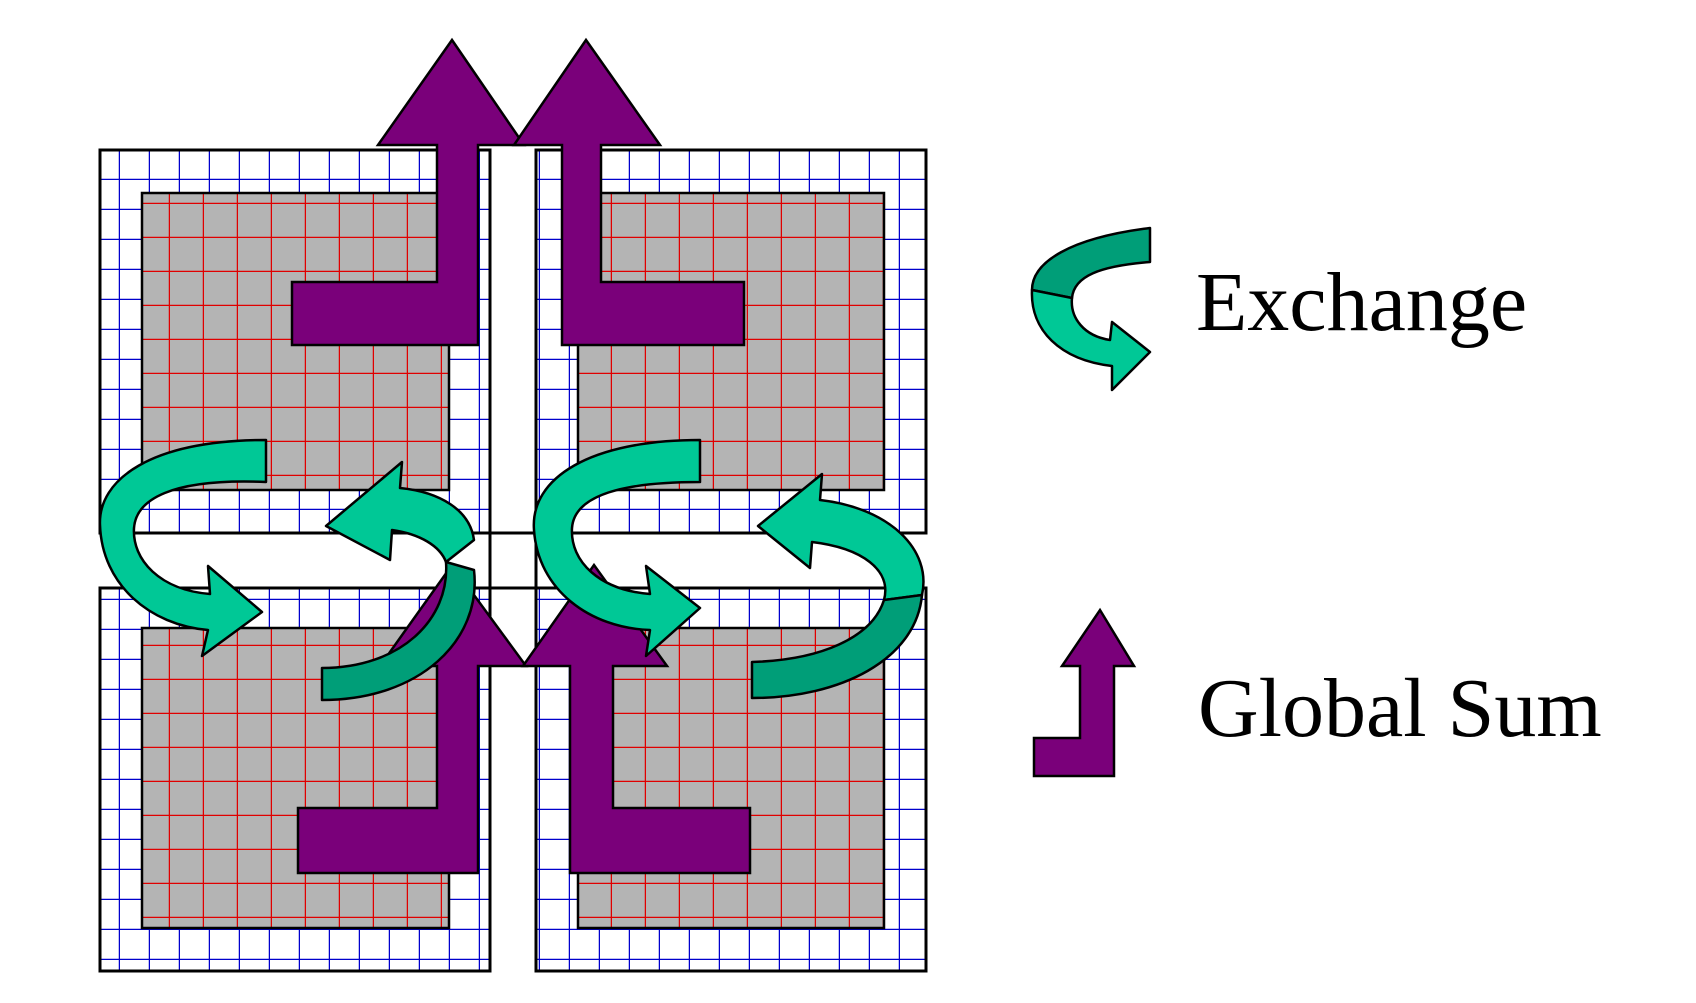 Image resolution: width=1696 pixels, height=1003 pixels. What do you see at coordinates (617, 548) in the screenshot?
I see `exchange-arrow-center` at bounding box center [617, 548].